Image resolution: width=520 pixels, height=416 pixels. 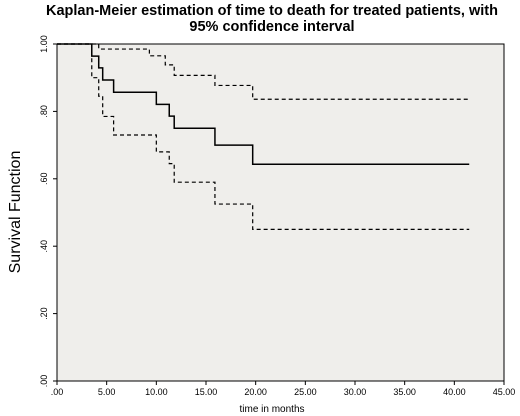 I want to click on upper-ci-line, so click(x=263, y=71).